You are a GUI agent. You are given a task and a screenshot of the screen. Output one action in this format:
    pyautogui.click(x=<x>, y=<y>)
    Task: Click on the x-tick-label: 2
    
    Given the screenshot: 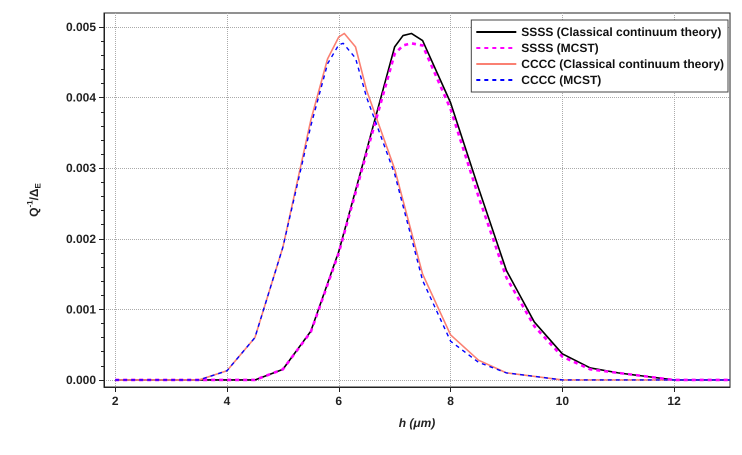 What is the action you would take?
    pyautogui.click(x=115, y=401)
    